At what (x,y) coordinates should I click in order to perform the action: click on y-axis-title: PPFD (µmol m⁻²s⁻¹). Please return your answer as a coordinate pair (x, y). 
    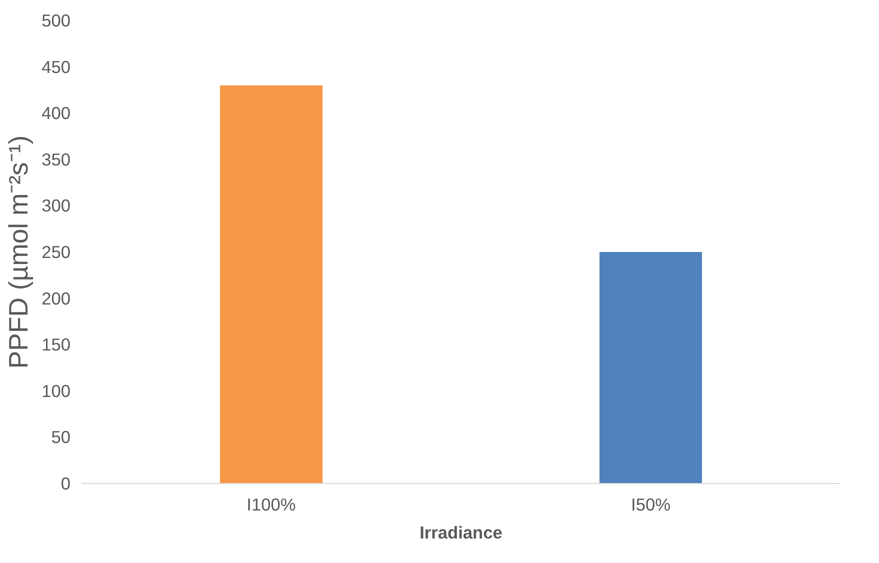
    Looking at the image, I should click on (19, 252).